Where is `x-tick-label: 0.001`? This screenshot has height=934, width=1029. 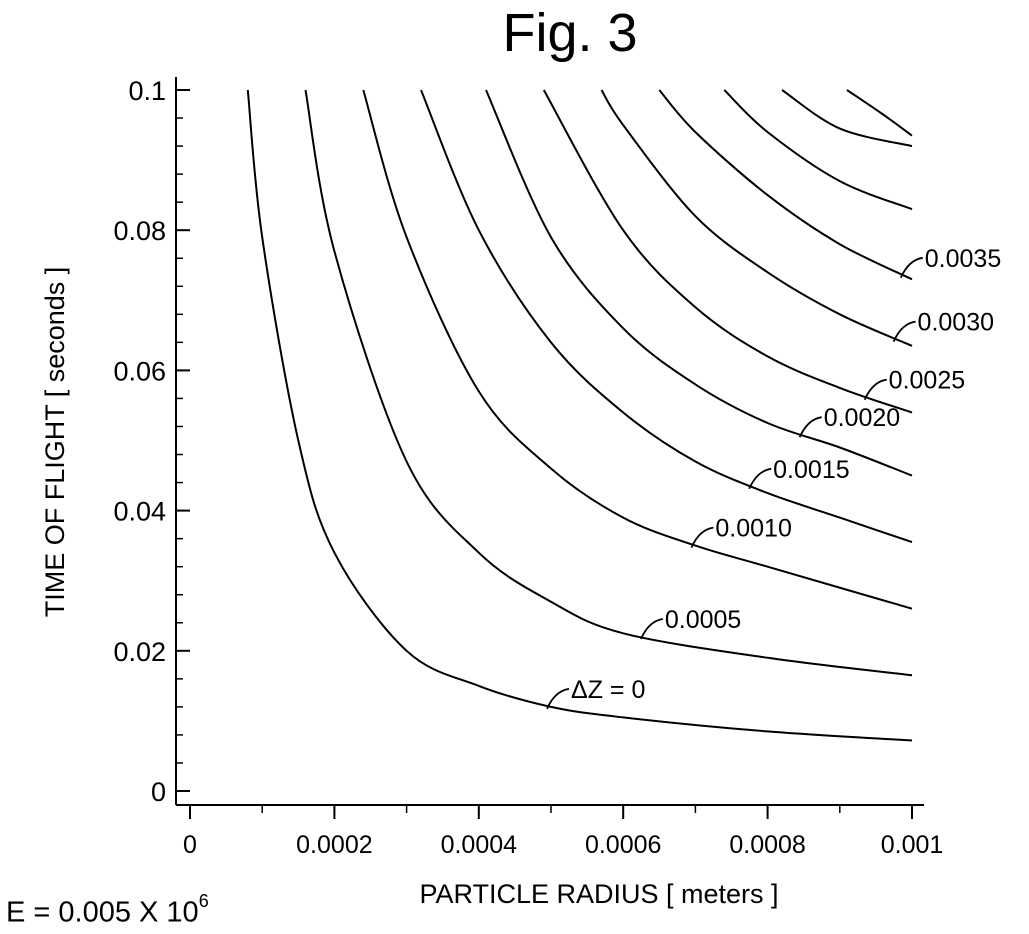
x-tick-label: 0.001 is located at coordinates (912, 845).